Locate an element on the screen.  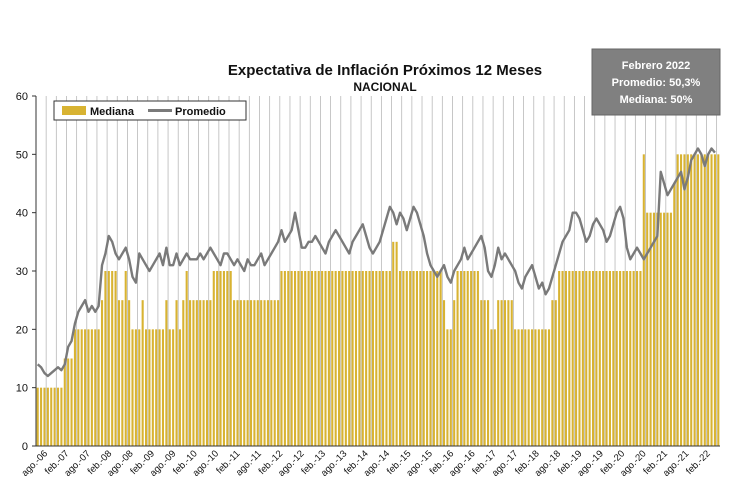
y-tick-label: 60 is located at coordinates (22, 97).